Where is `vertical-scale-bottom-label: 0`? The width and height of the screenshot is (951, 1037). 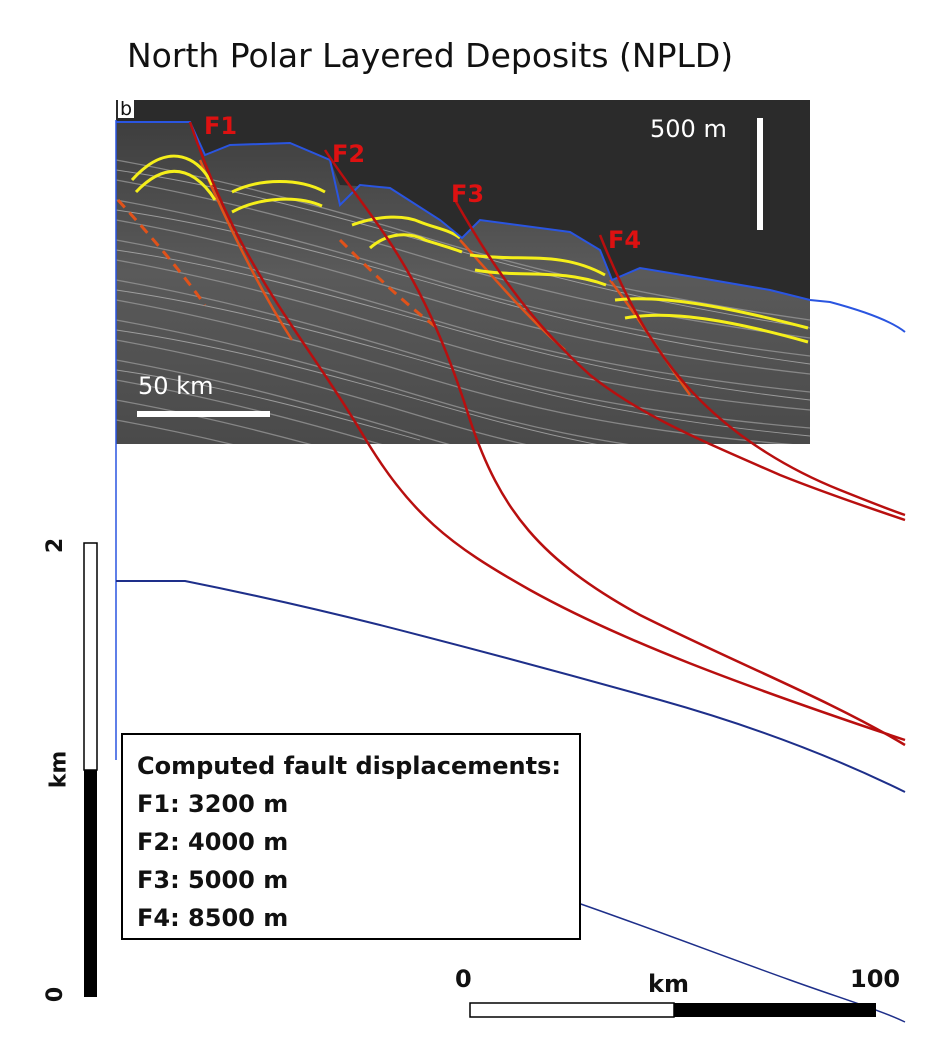 vertical-scale-bottom-label: 0 is located at coordinates (56, 994).